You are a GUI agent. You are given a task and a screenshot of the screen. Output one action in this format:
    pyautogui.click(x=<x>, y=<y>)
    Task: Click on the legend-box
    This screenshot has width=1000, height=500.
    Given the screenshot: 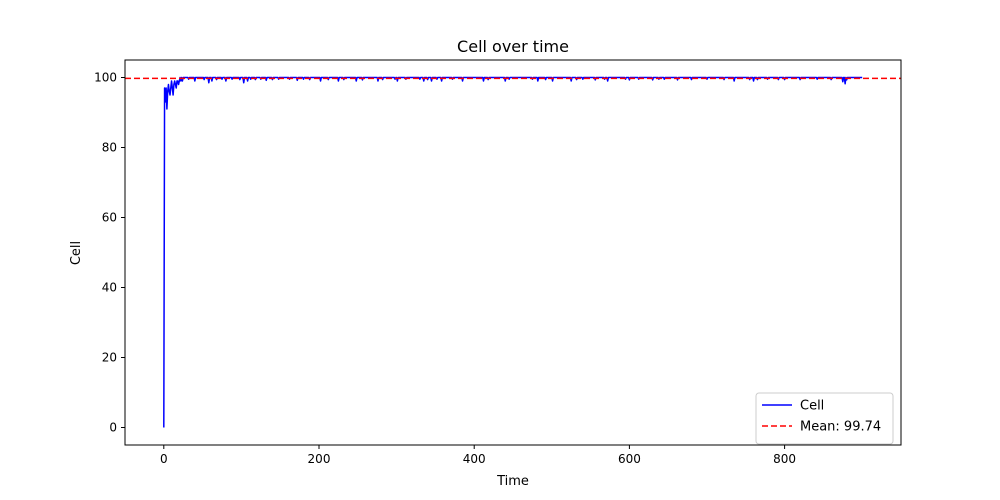 What is the action you would take?
    pyautogui.click(x=824, y=418)
    